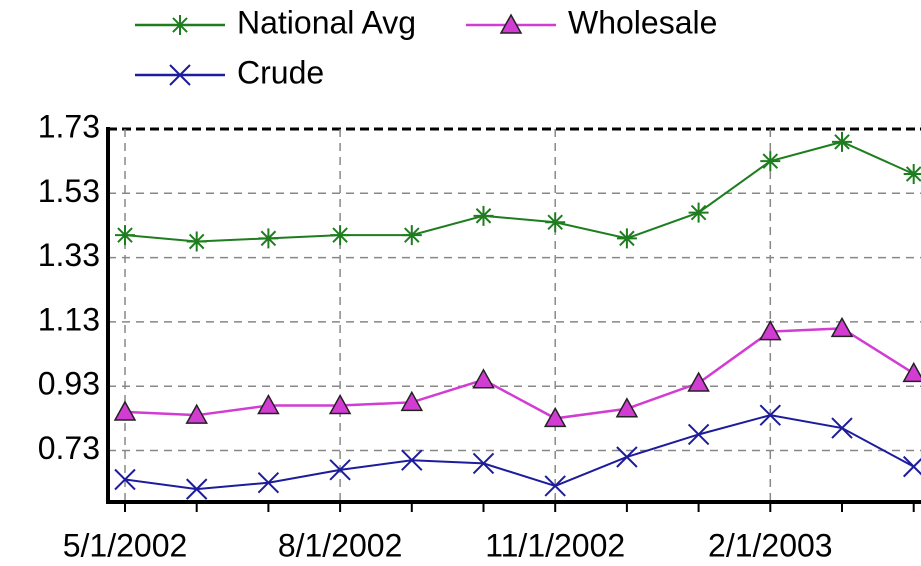 The height and width of the screenshot is (566, 921). Describe the element at coordinates (326, 22) in the screenshot. I see `legend-label: National Avg` at that location.